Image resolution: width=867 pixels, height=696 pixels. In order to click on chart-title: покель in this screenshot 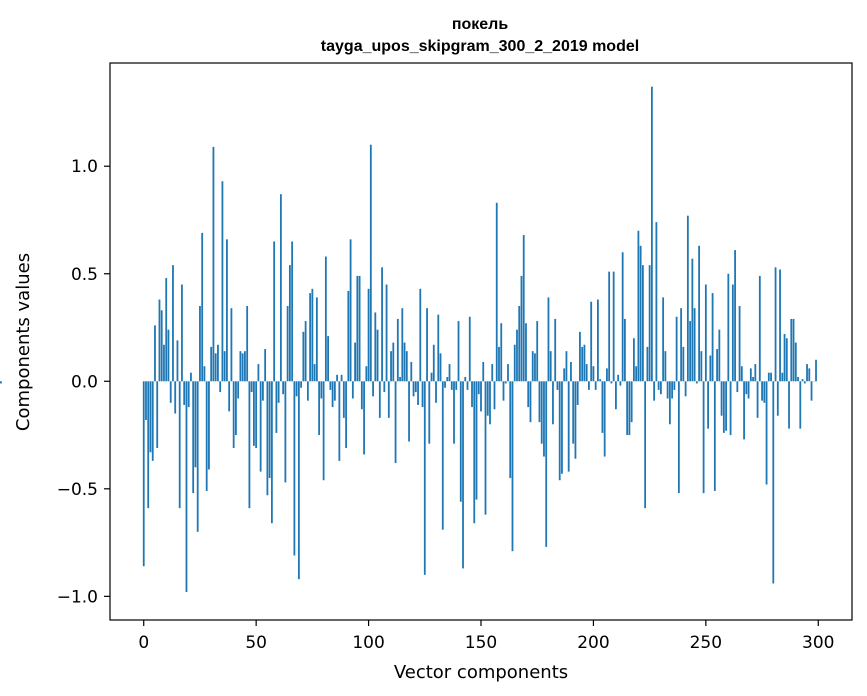, I will do `click(480, 24)`.